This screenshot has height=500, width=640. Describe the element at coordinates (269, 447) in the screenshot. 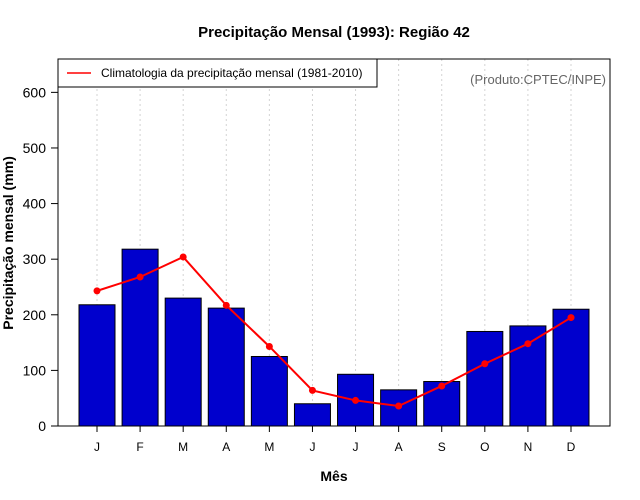

I see `x-tick-label-5: M` at that location.